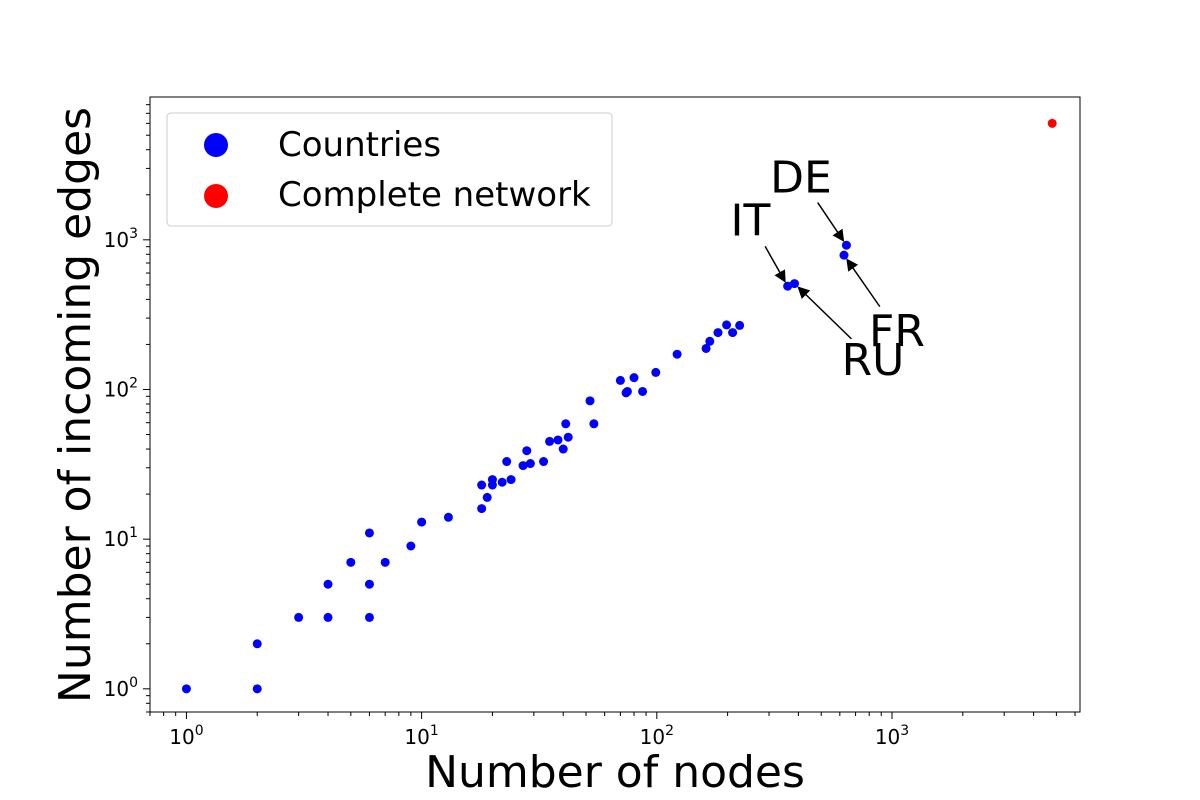  Describe the element at coordinates (421, 736) in the screenshot. I see `x-tick-label: 10¹` at that location.